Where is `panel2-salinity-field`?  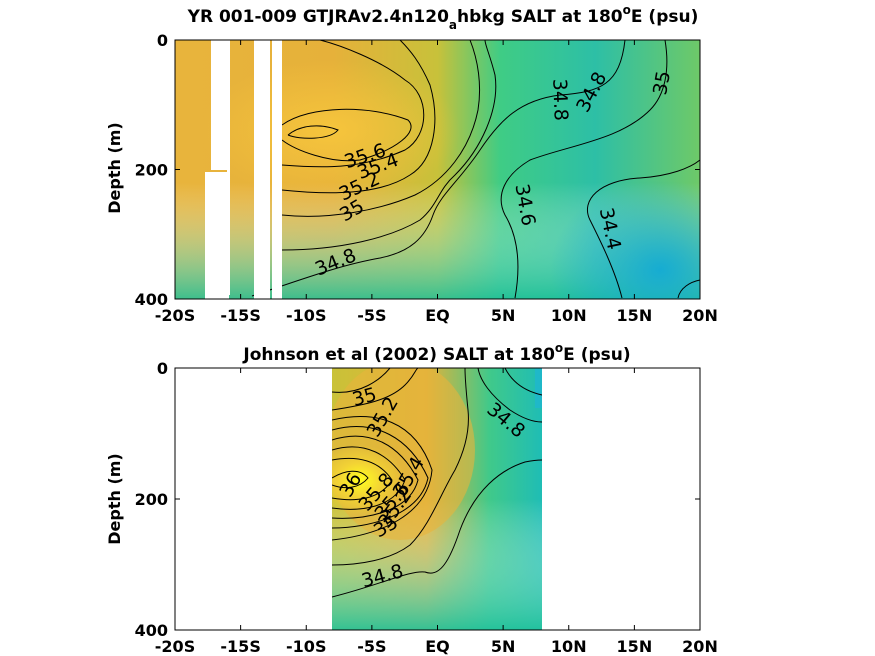
panel2-salinity-field is located at coordinates (437, 499).